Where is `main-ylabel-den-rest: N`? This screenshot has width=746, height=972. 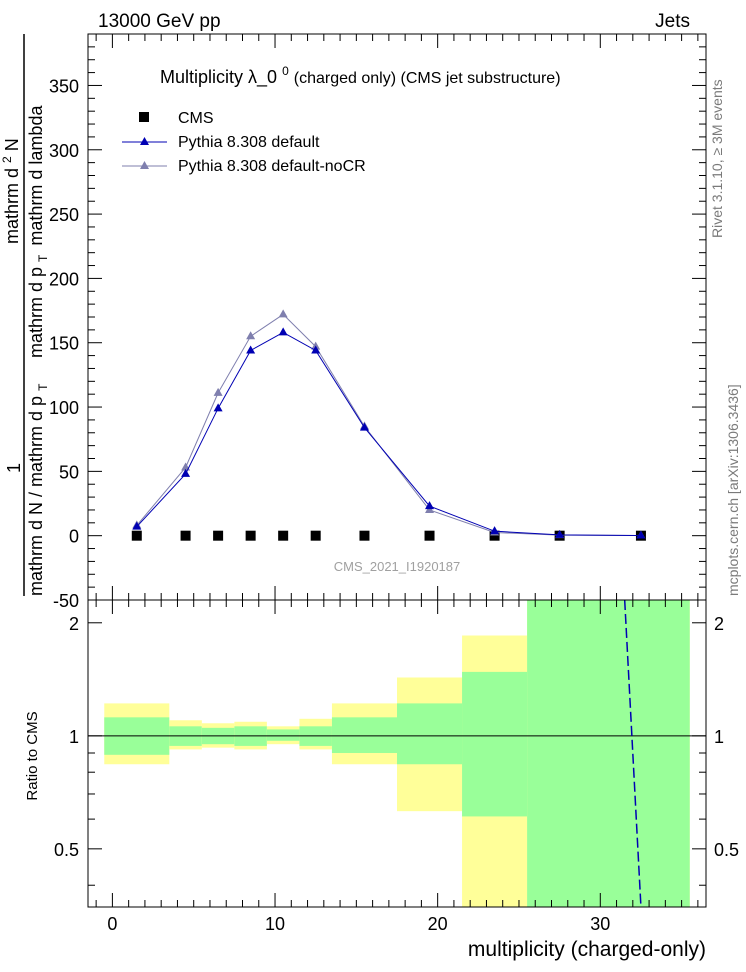
main-ylabel-den-rest: N is located at coordinates (12, 144).